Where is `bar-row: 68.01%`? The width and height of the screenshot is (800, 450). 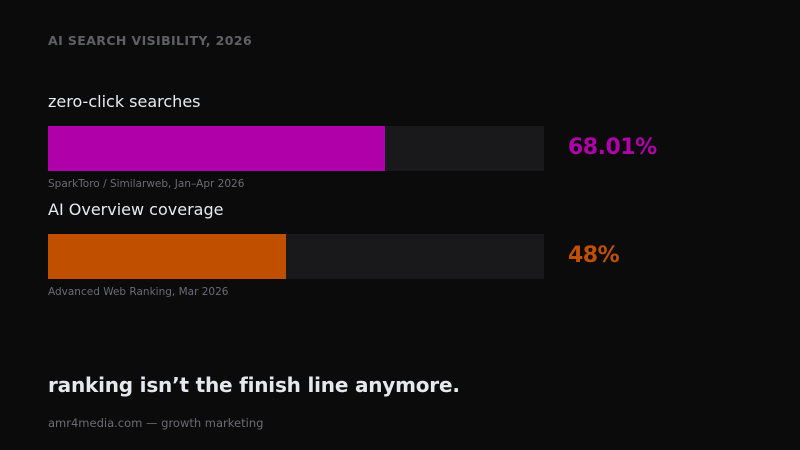
bar-row: 68.01% is located at coordinates (408, 148).